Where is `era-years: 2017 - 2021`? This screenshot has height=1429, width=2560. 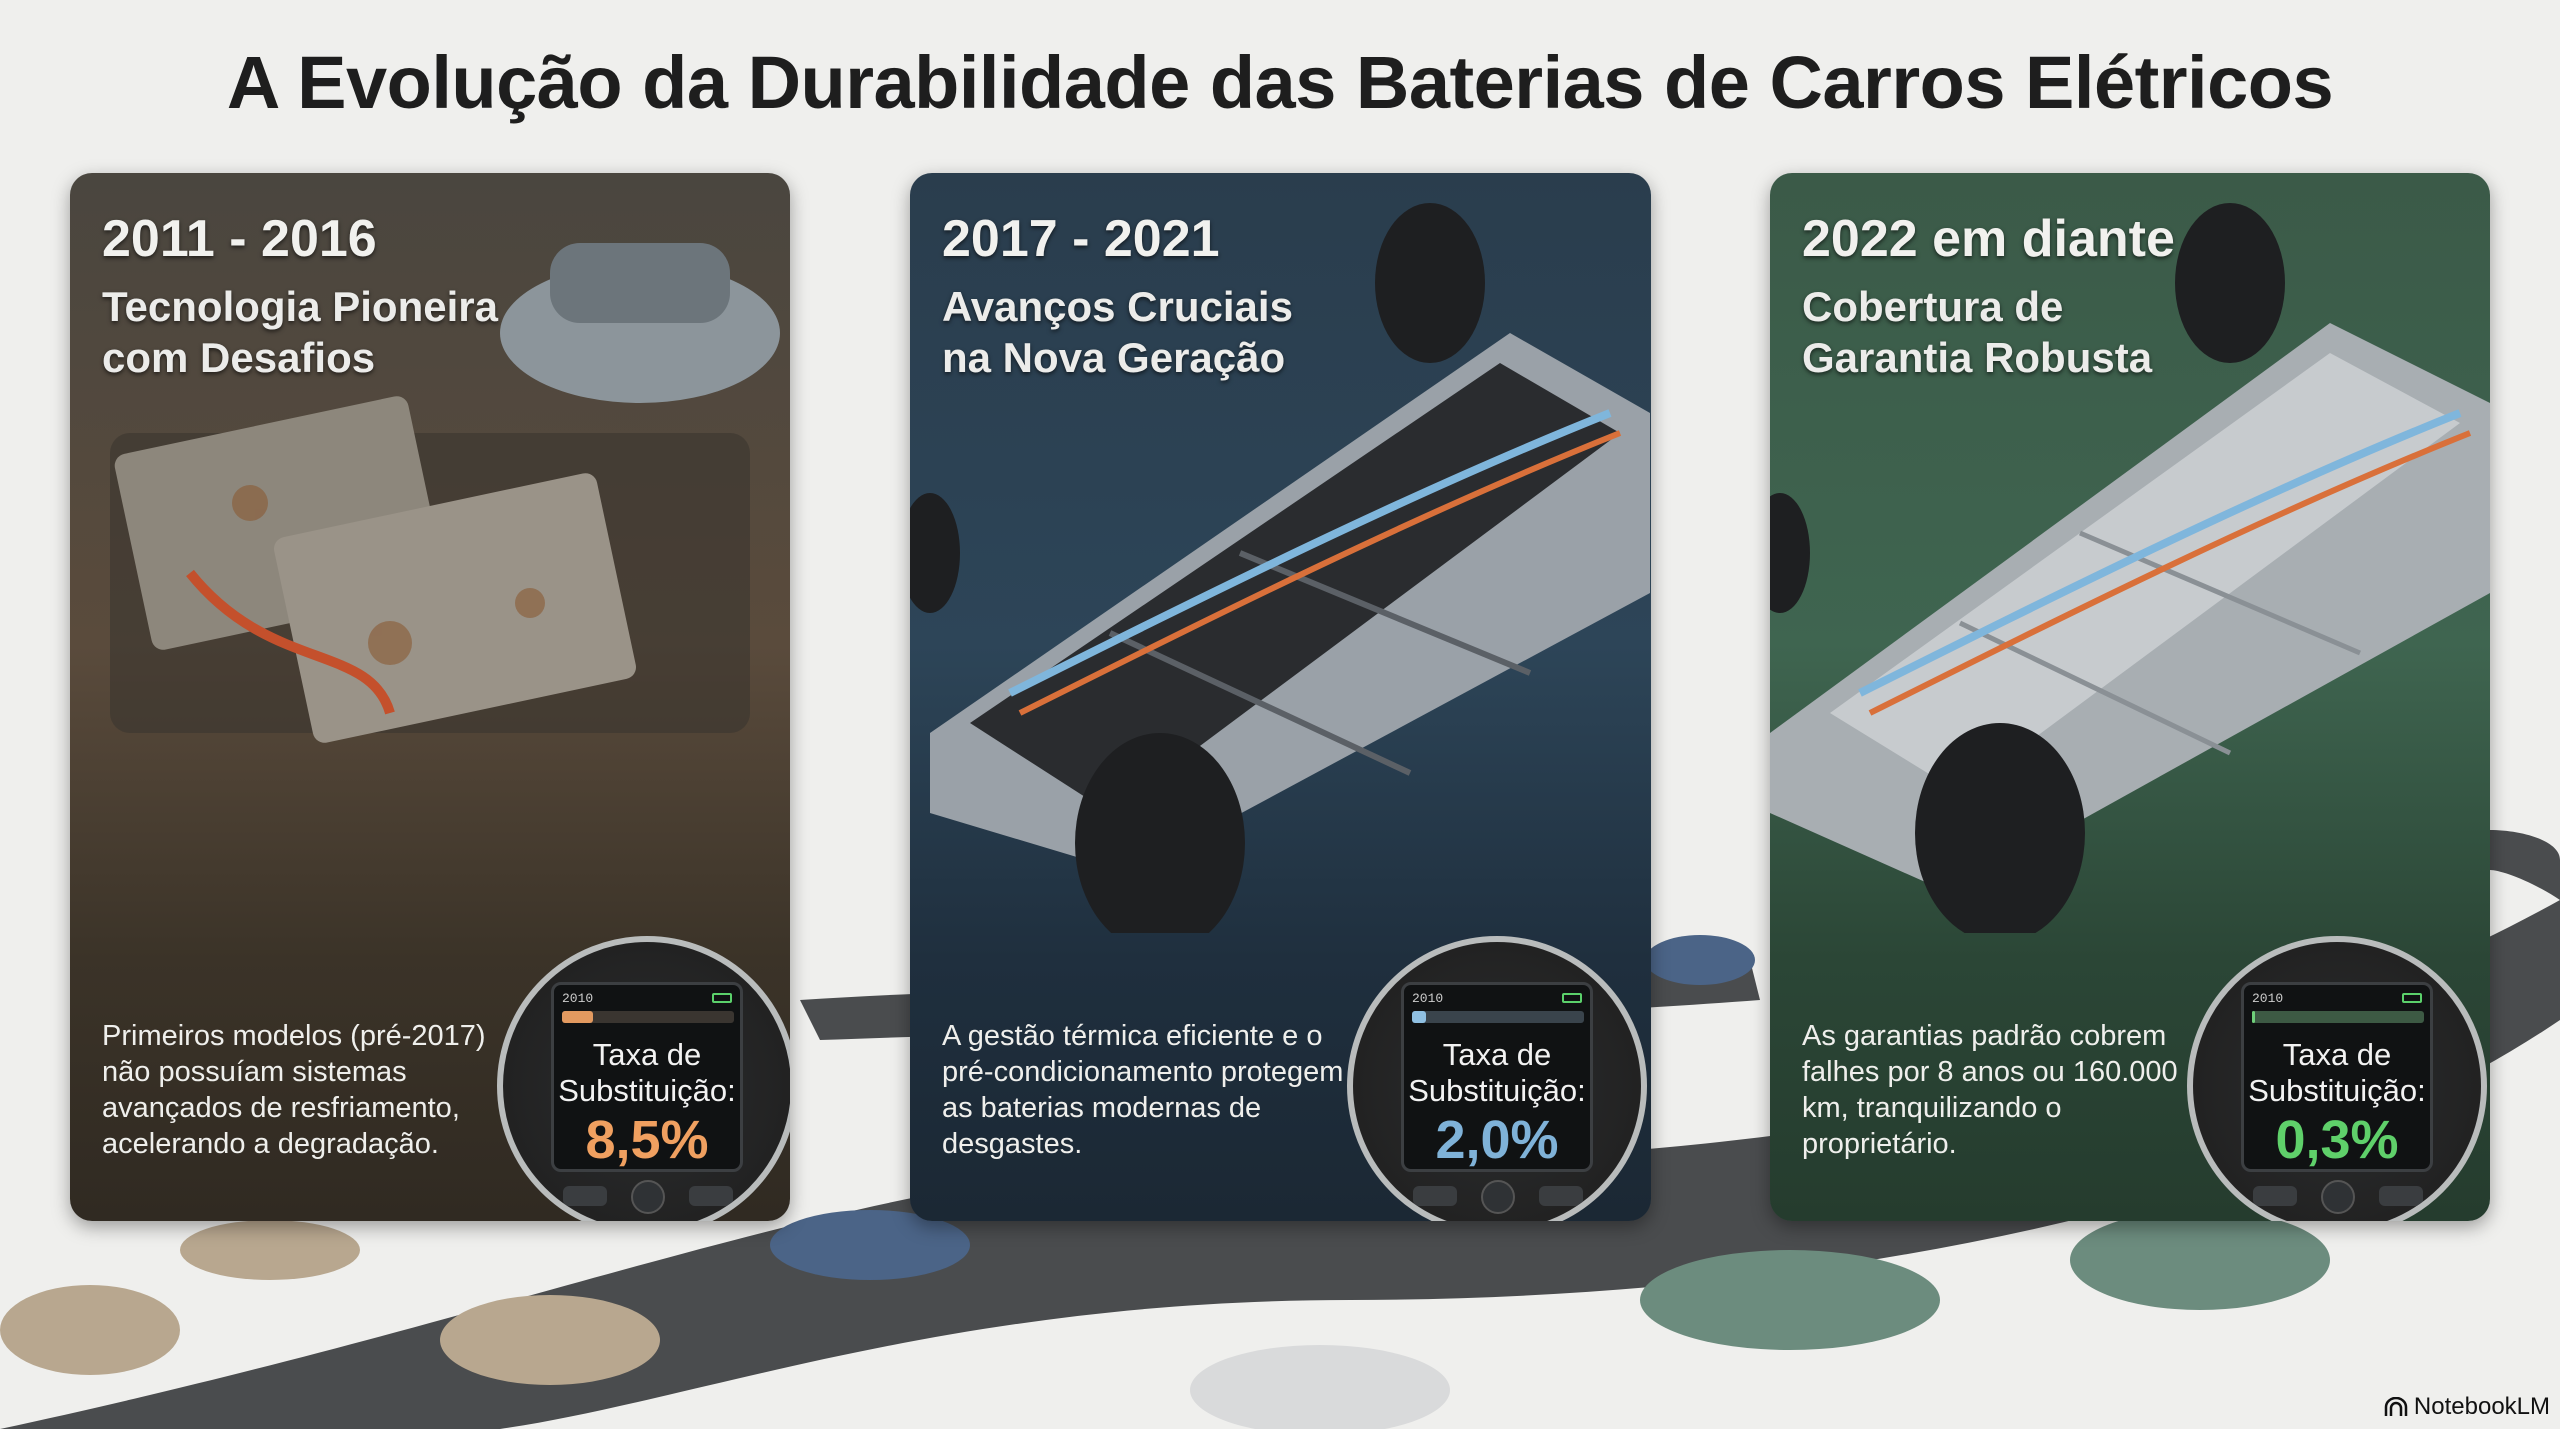
era-years: 2017 - 2021 is located at coordinates (1081, 239).